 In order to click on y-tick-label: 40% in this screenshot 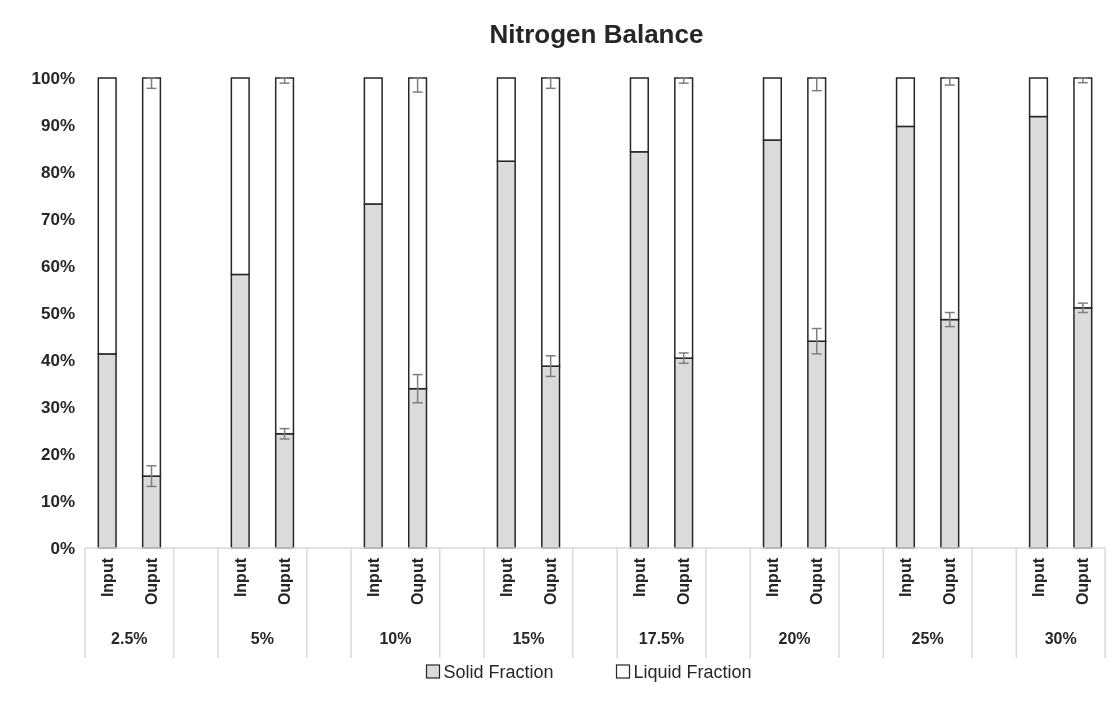, I will do `click(57, 360)`.